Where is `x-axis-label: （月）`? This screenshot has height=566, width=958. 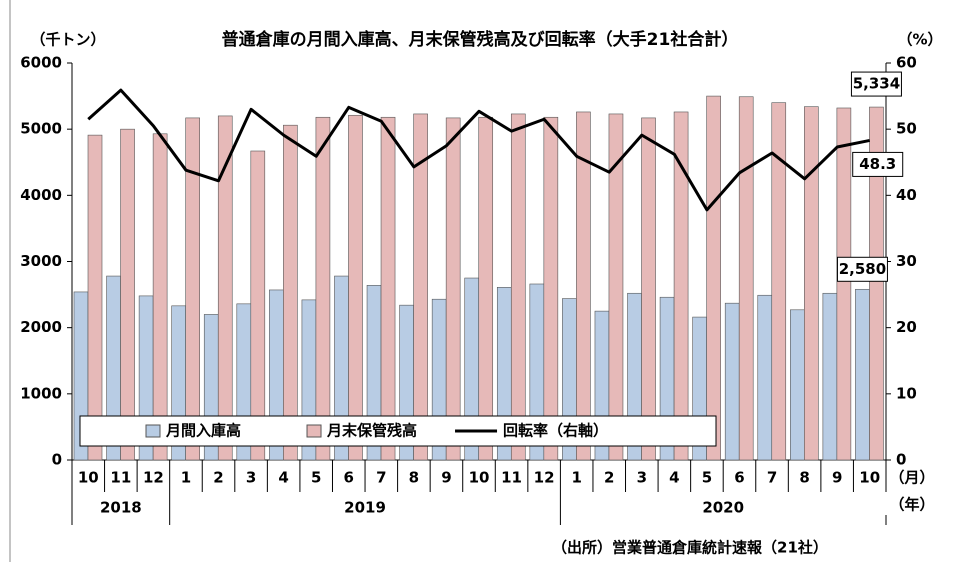 x-axis-label: （月） is located at coordinates (911, 478).